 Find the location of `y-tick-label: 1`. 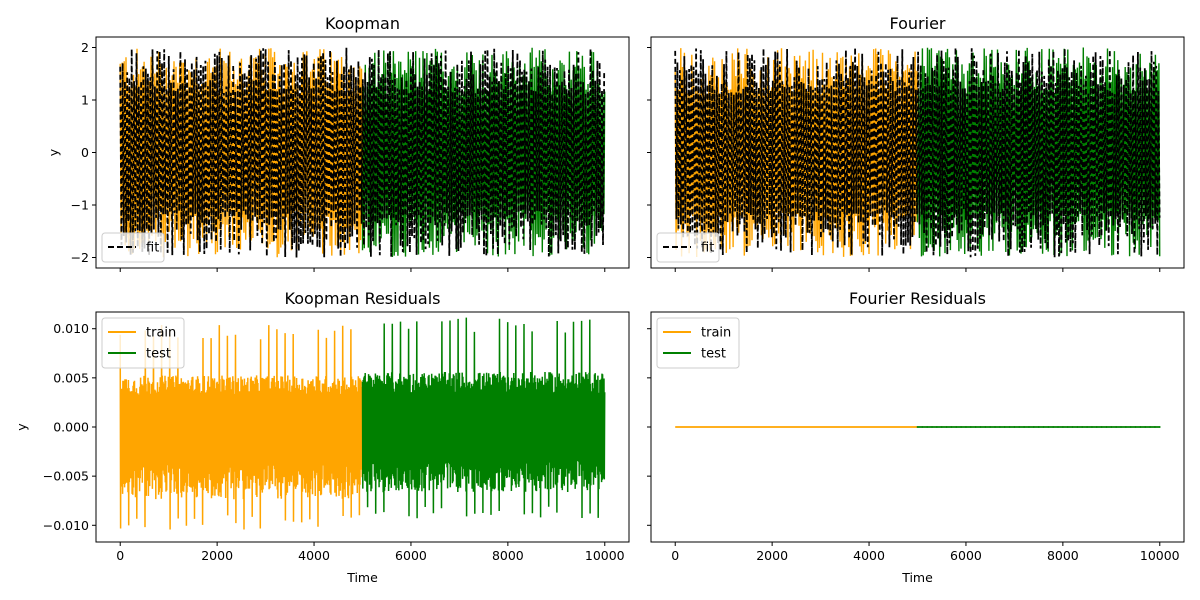

y-tick-label: 1 is located at coordinates (85, 100).